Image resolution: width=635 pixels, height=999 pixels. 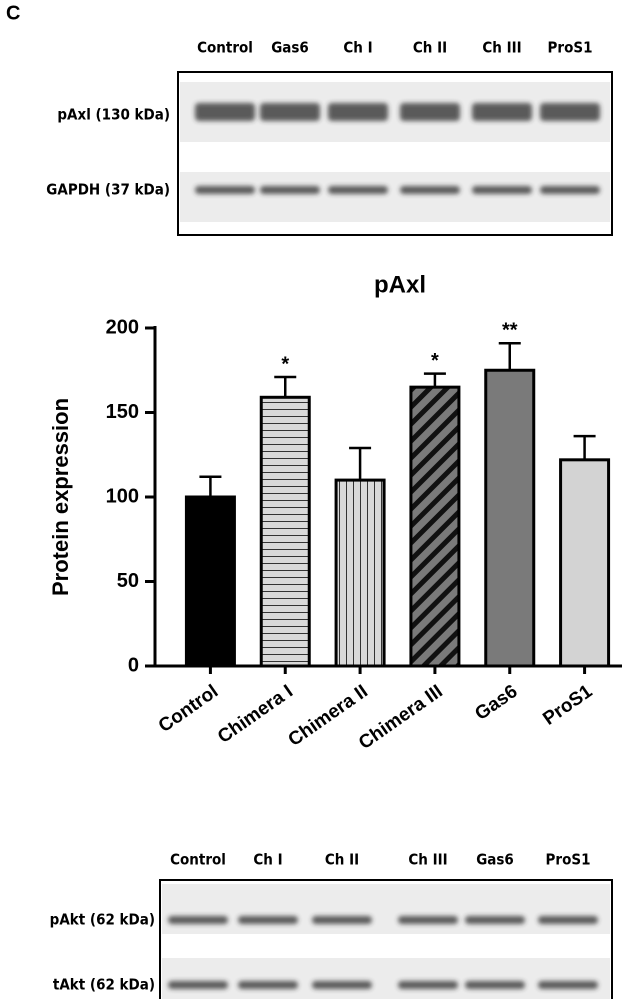 I want to click on row-label: pAxl (130 kDa), so click(x=113, y=115).